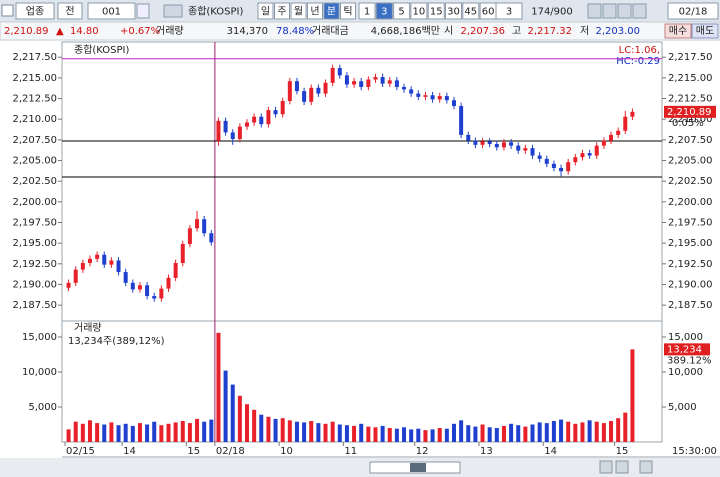 The height and width of the screenshot is (477, 720). I want to click on interval-button-label: 30, so click(453, 12).